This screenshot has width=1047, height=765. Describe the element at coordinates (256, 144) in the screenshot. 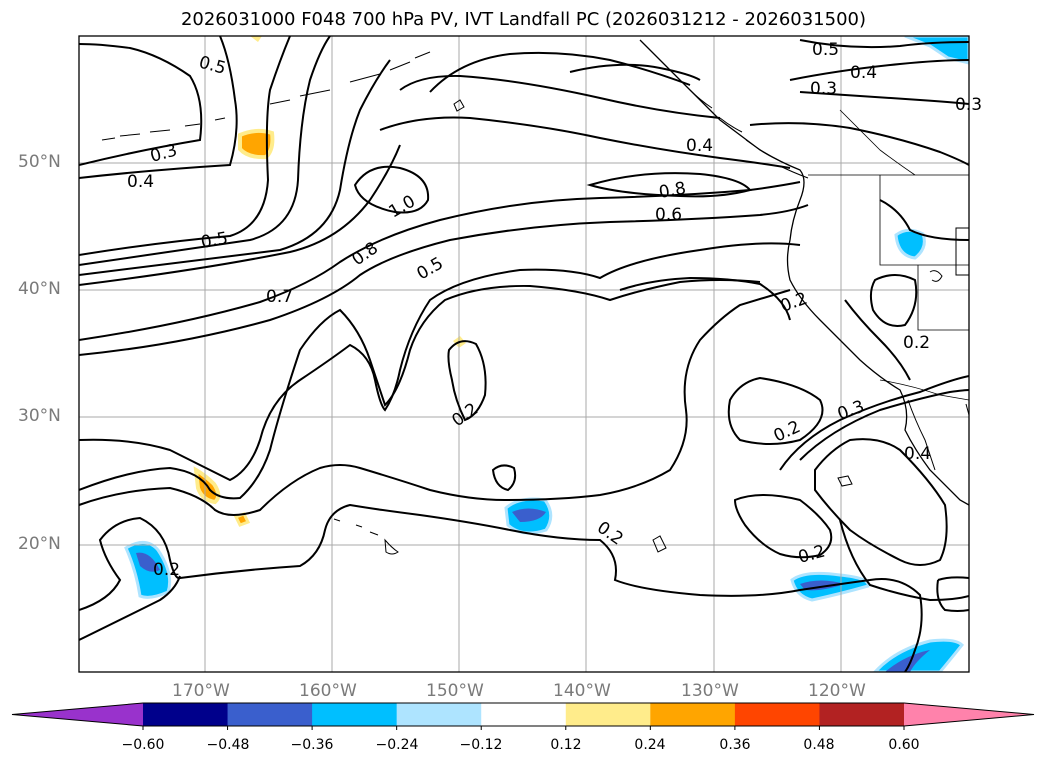

I see `shade-orange-north` at that location.